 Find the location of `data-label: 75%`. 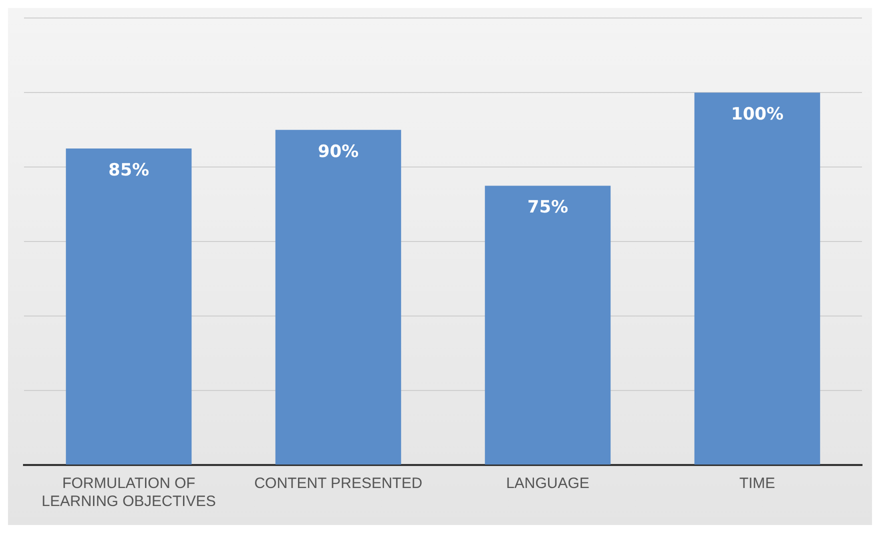

data-label: 75% is located at coordinates (547, 208).